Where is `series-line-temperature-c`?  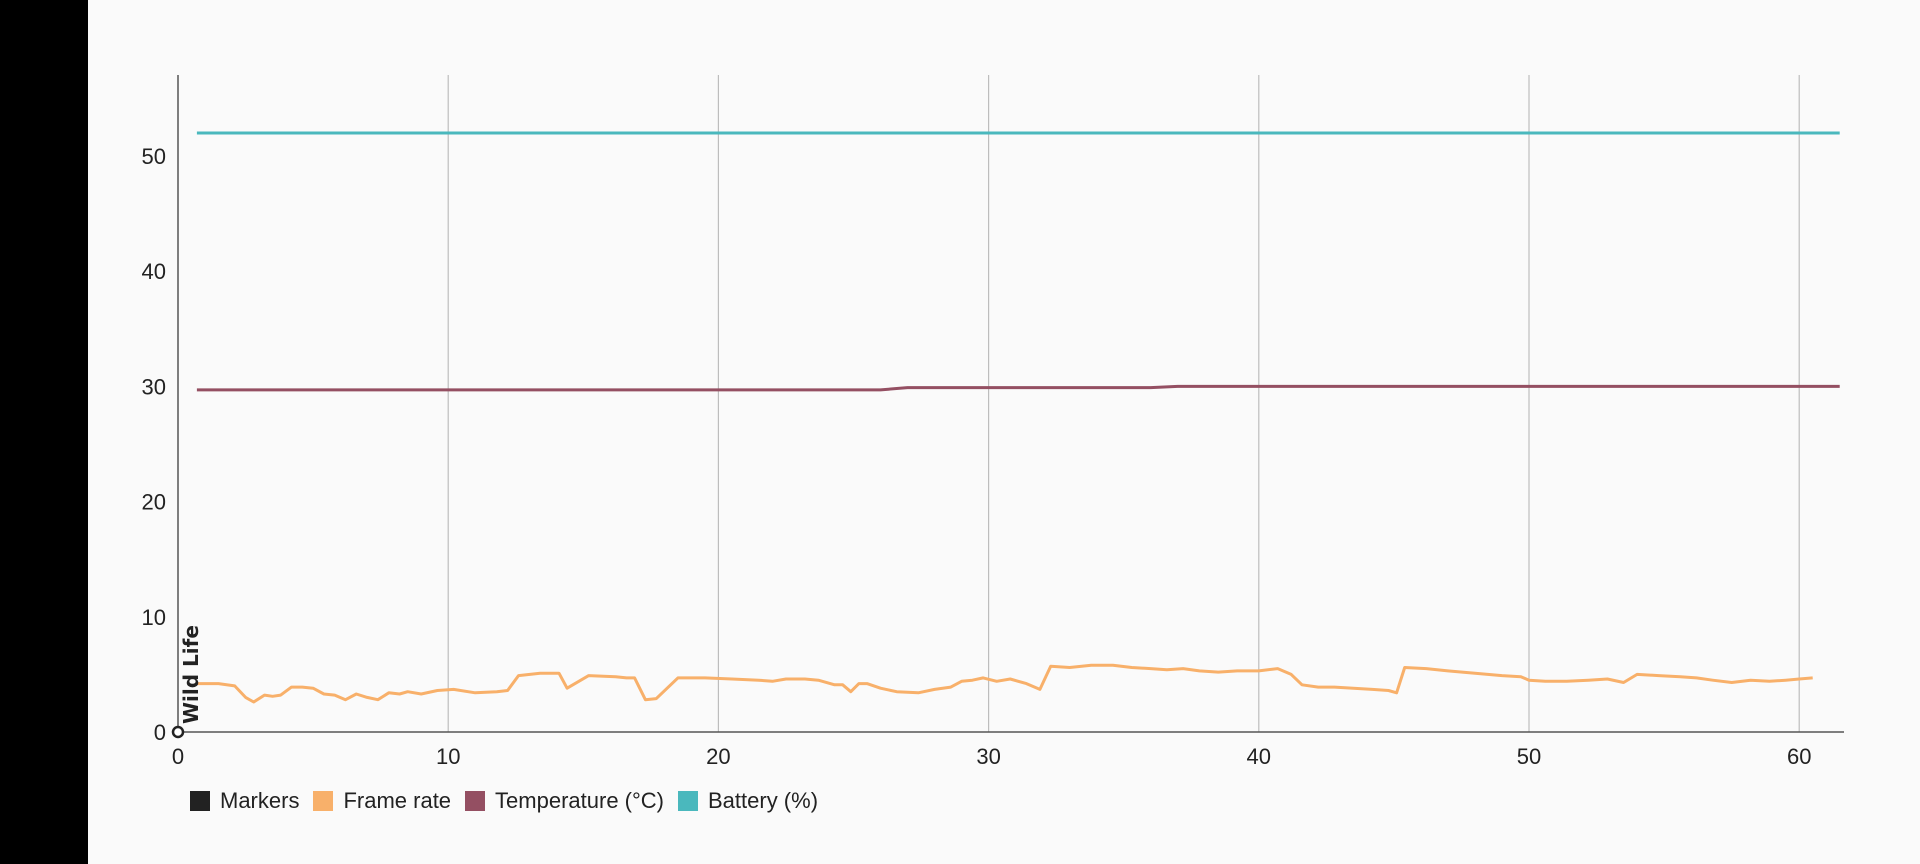 series-line-temperature-c is located at coordinates (1018, 388).